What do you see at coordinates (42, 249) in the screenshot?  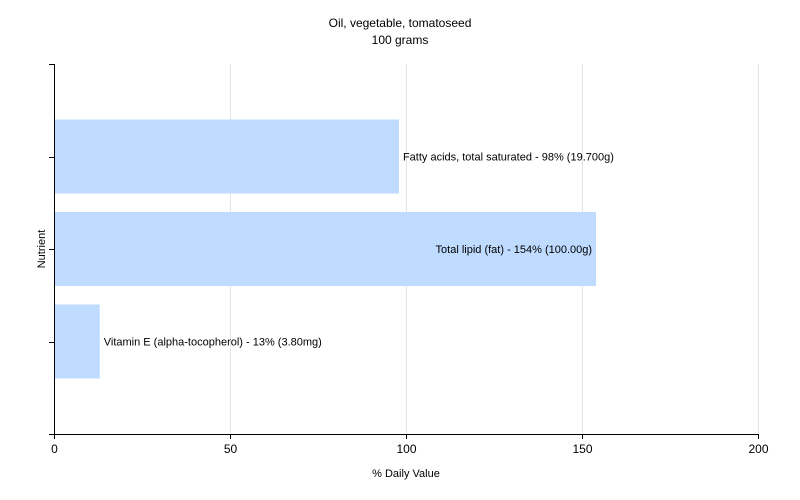 I see `y-axis-title: Nutrient` at bounding box center [42, 249].